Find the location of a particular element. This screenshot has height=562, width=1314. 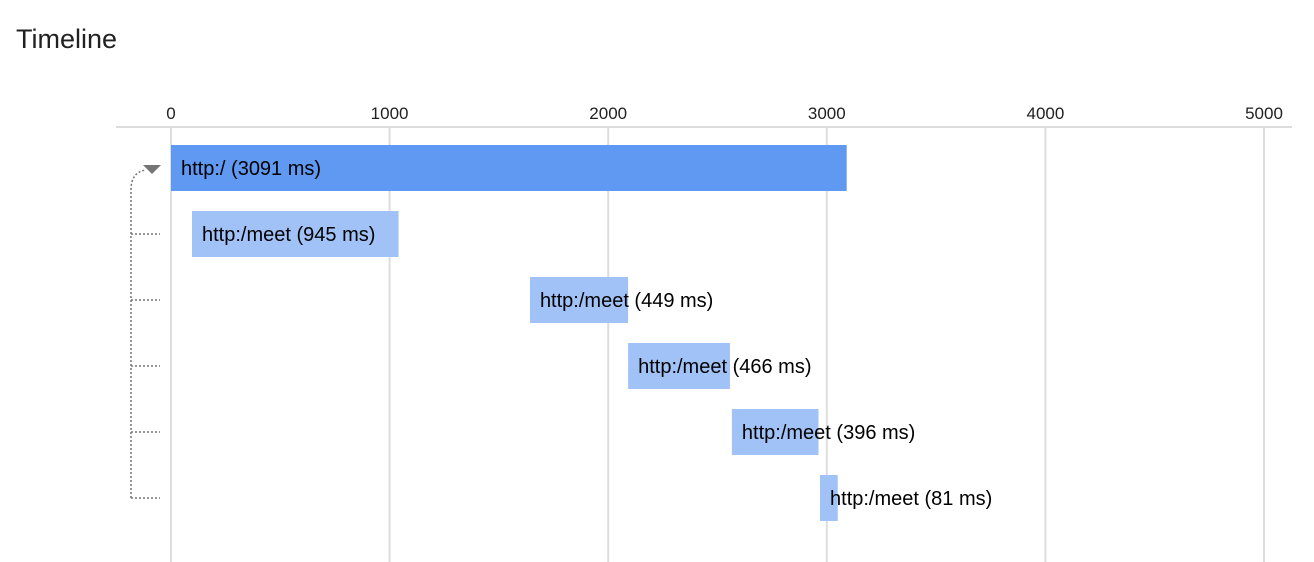

span-label: http:/meet (945 ms) is located at coordinates (288, 235).